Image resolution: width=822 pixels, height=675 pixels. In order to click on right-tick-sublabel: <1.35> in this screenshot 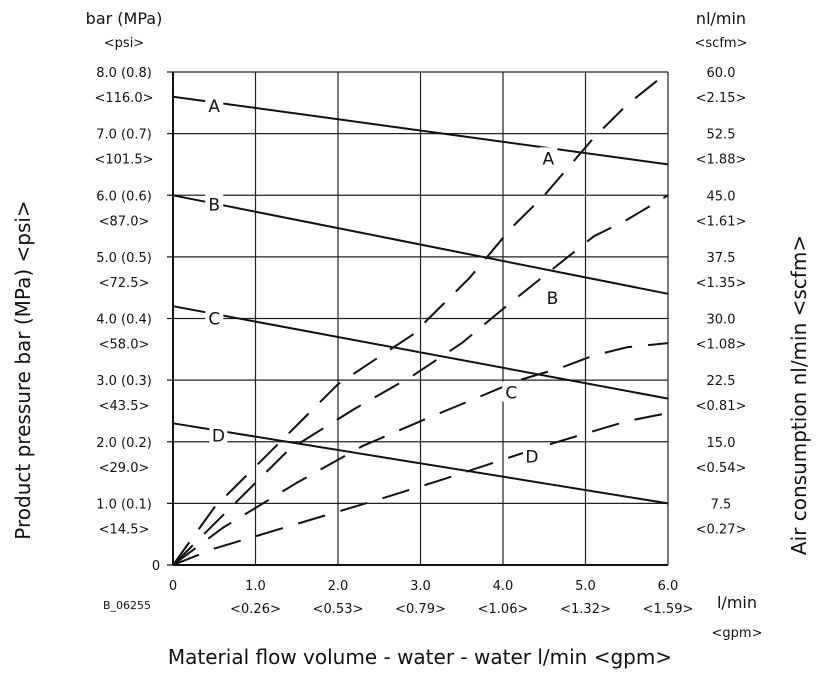, I will do `click(721, 283)`.